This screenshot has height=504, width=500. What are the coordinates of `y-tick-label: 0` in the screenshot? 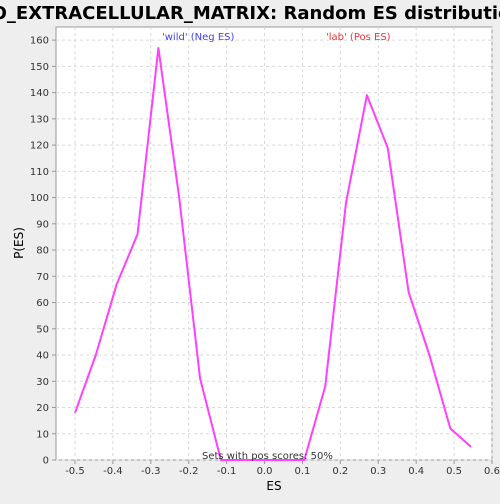 It's located at (46, 461).